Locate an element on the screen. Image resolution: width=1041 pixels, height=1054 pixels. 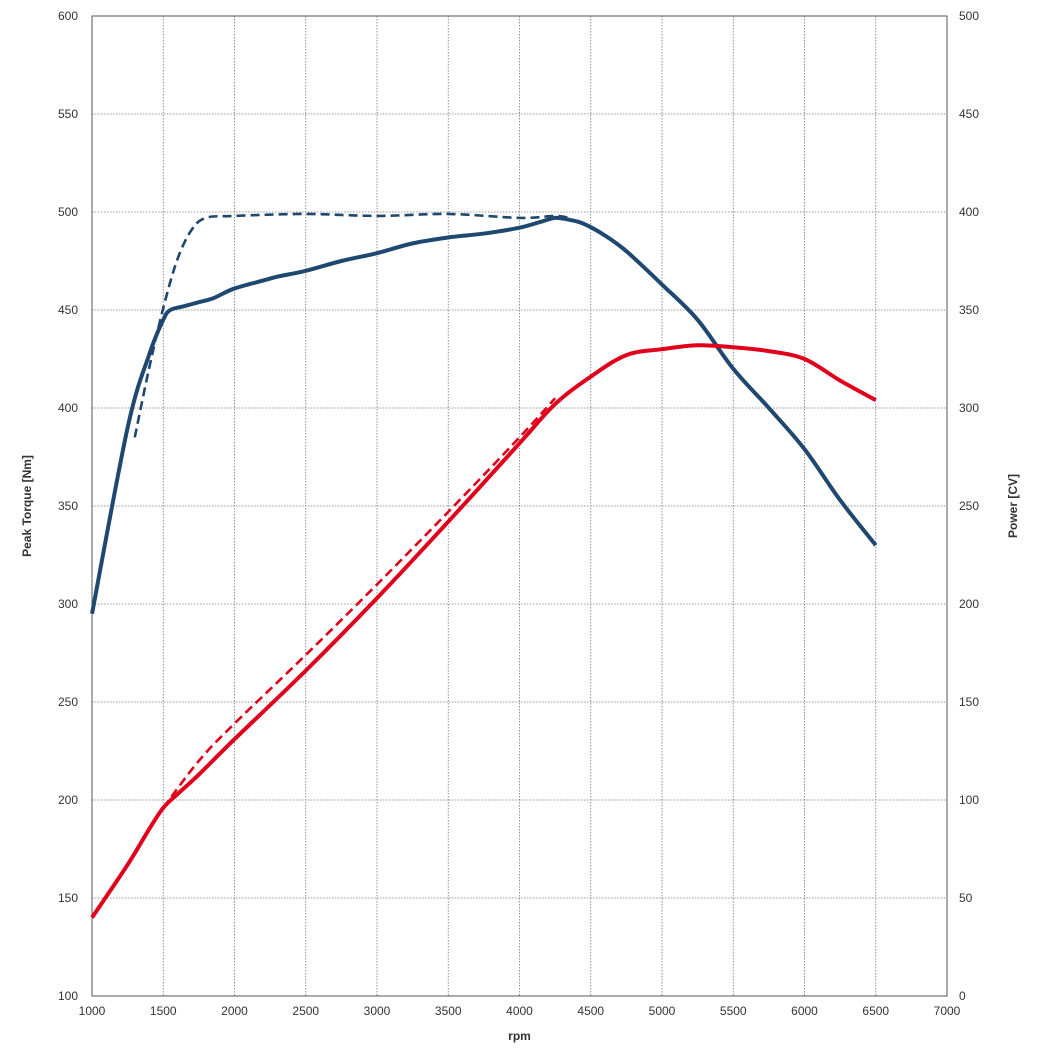
x-tick-label: 6000 is located at coordinates (804, 1011).